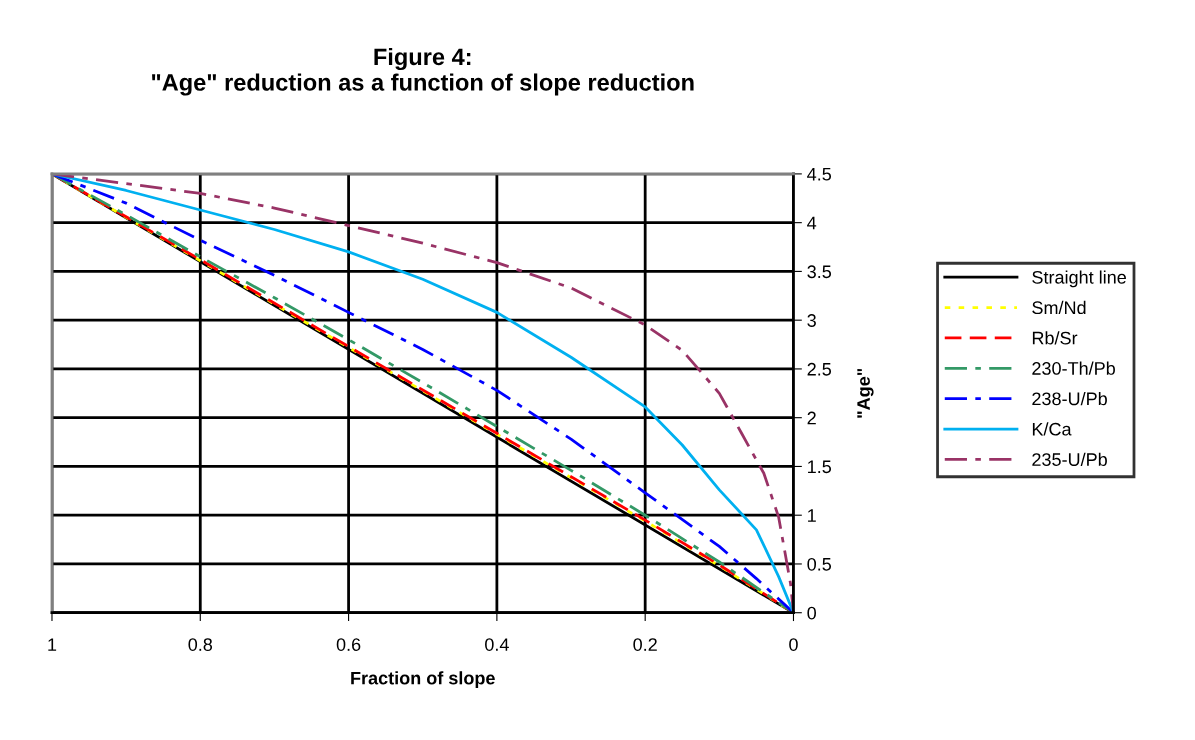 The width and height of the screenshot is (1195, 740). Describe the element at coordinates (812, 613) in the screenshot. I see `y-tick-label: 0` at that location.